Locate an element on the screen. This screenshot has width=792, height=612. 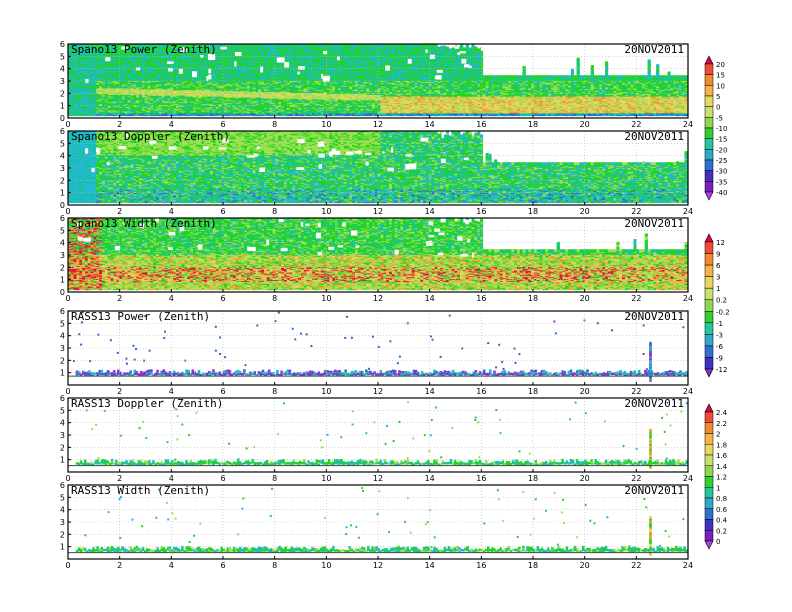
colorbar-label: -12 is located at coordinates (721, 370).